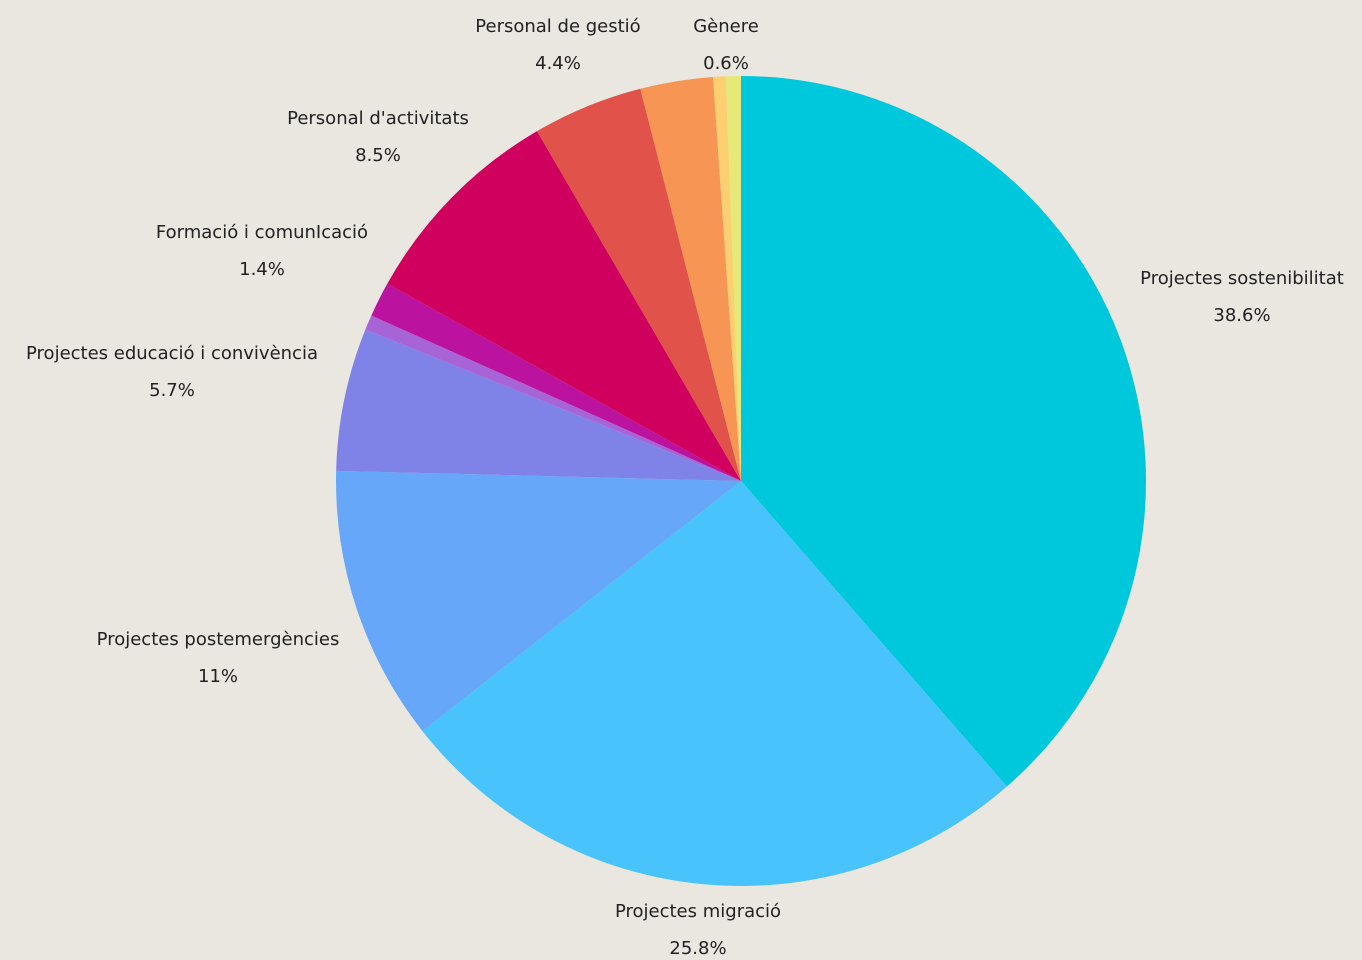  Describe the element at coordinates (378, 155) in the screenshot. I see `slice-value-label-6: 8.5%` at that location.